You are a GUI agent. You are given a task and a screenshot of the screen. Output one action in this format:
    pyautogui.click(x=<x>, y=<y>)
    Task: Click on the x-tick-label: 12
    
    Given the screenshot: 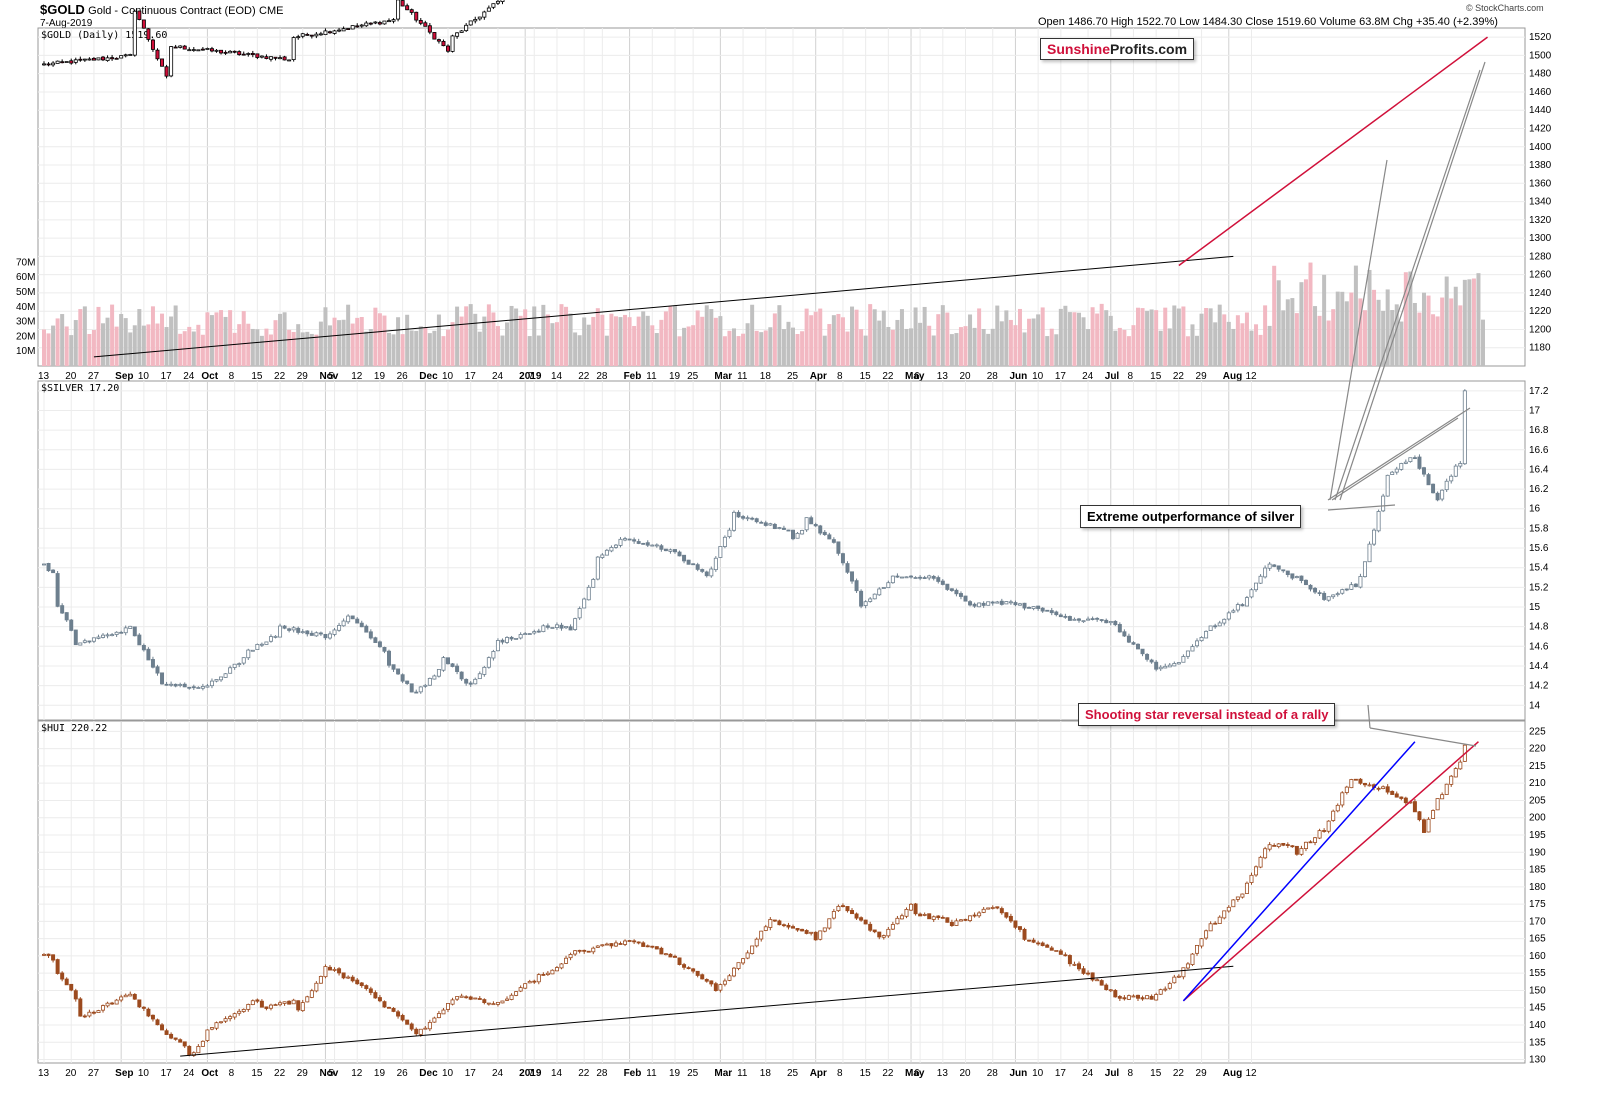 What is the action you would take?
    pyautogui.click(x=357, y=376)
    